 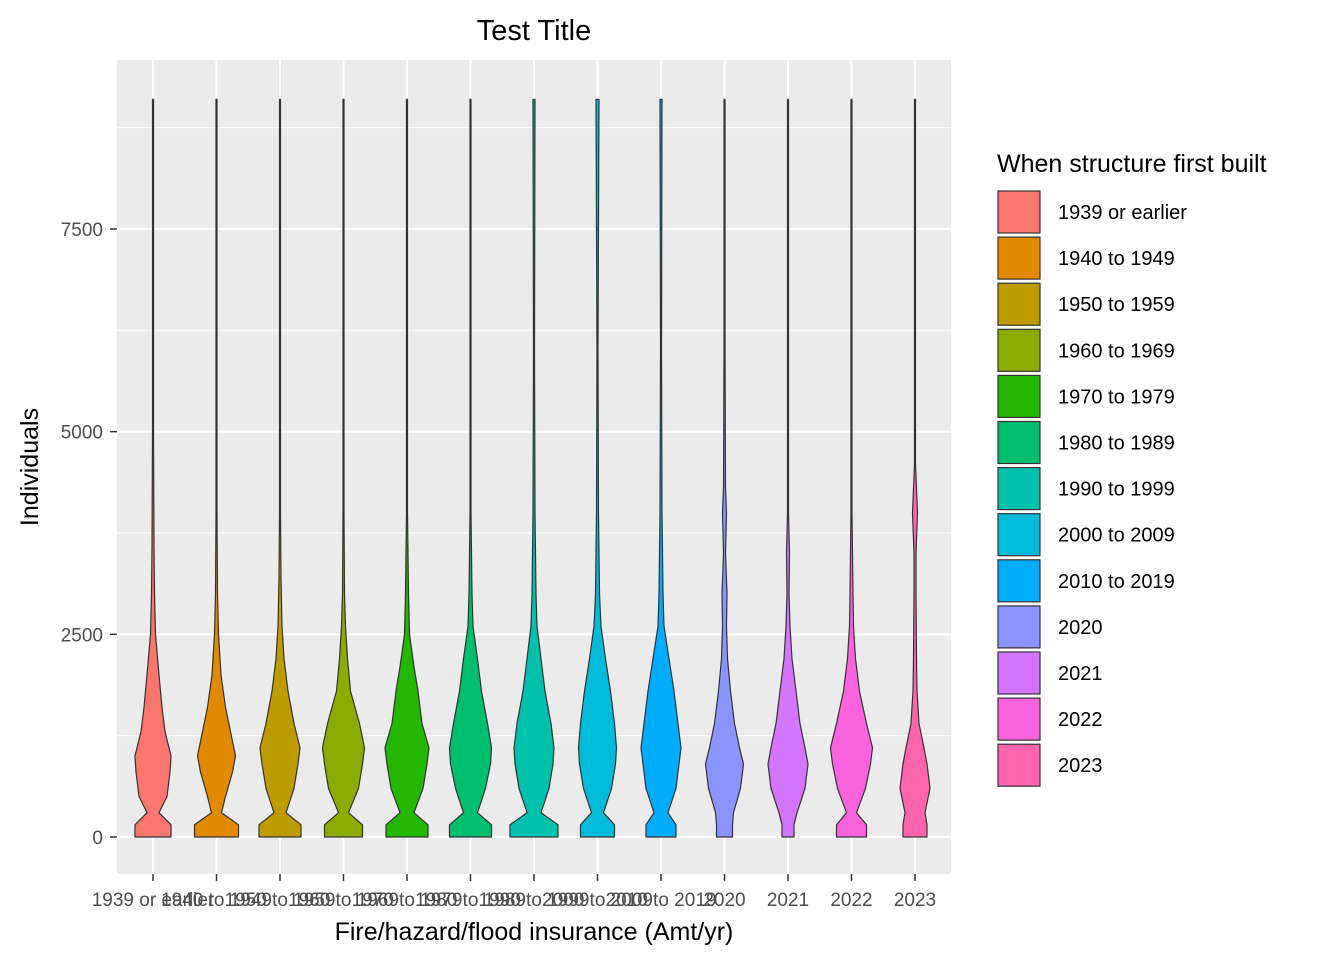 What do you see at coordinates (788, 900) in the screenshot?
I see `x-tick-label: 2021` at bounding box center [788, 900].